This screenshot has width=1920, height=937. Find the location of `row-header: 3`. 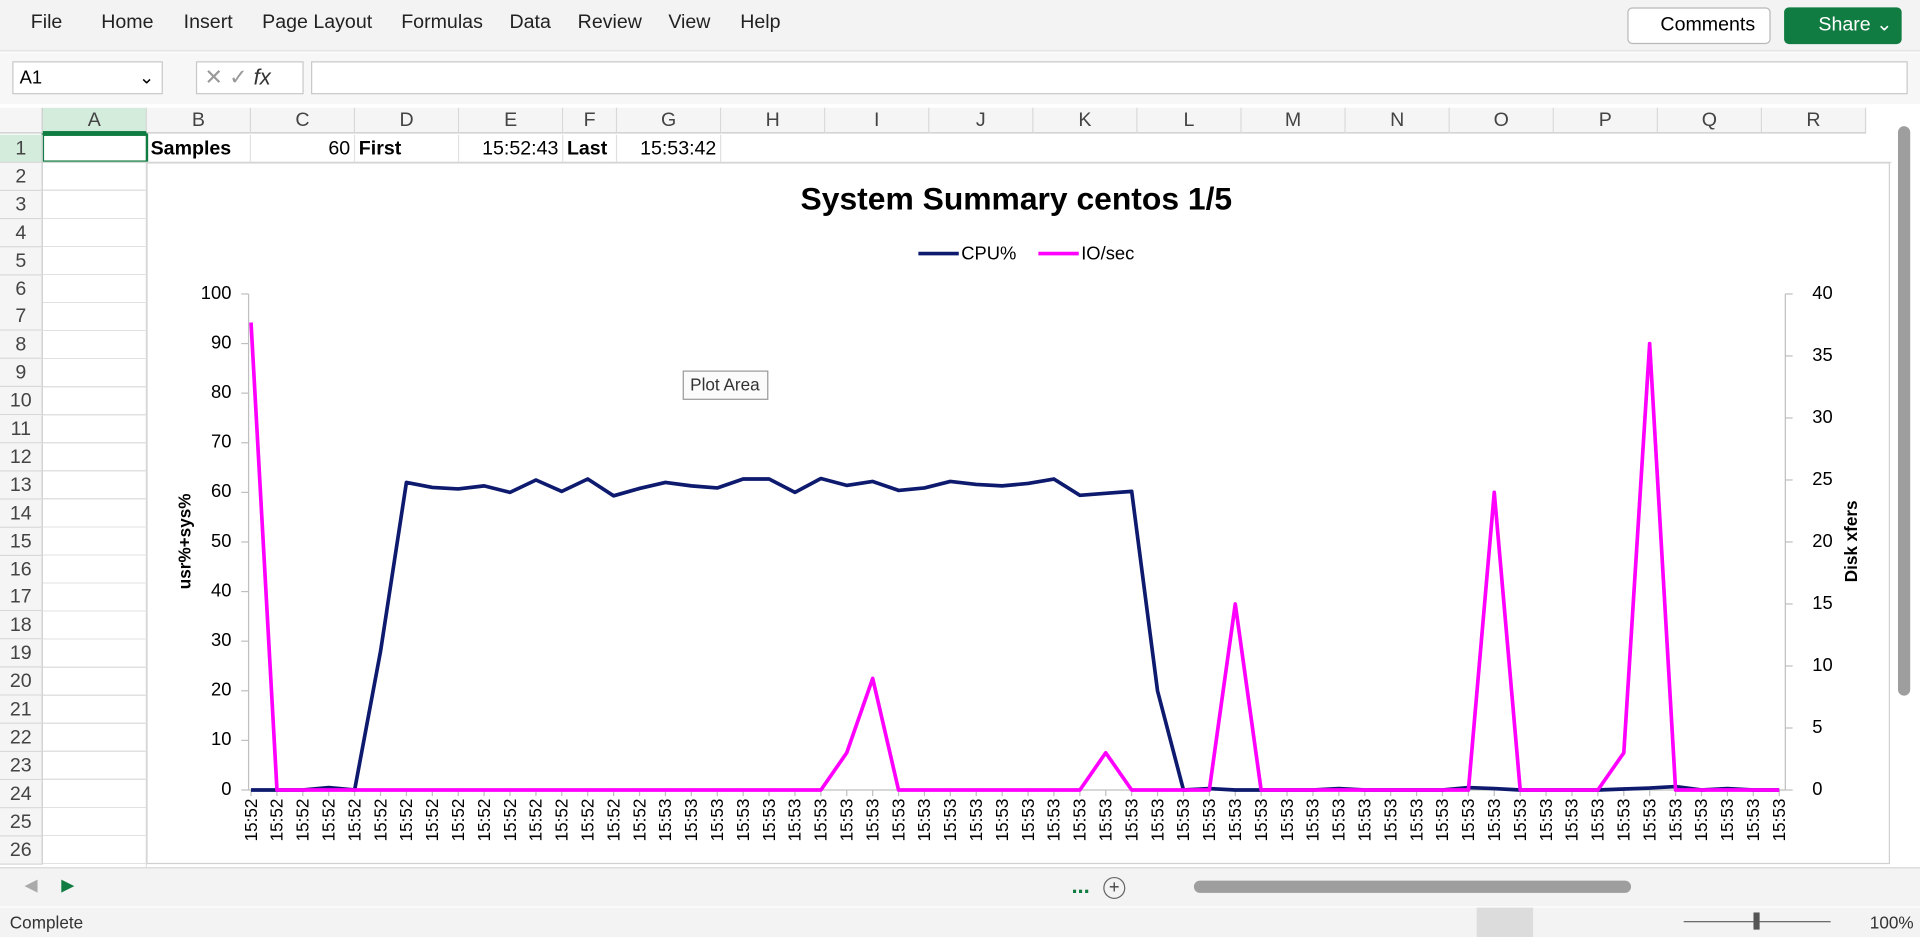

row-header: 3 is located at coordinates (21, 204).